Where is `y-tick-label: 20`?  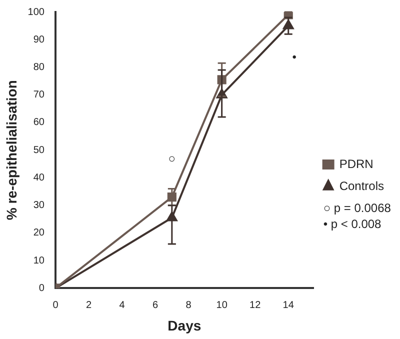 y-tick-label: 20 is located at coordinates (39, 233).